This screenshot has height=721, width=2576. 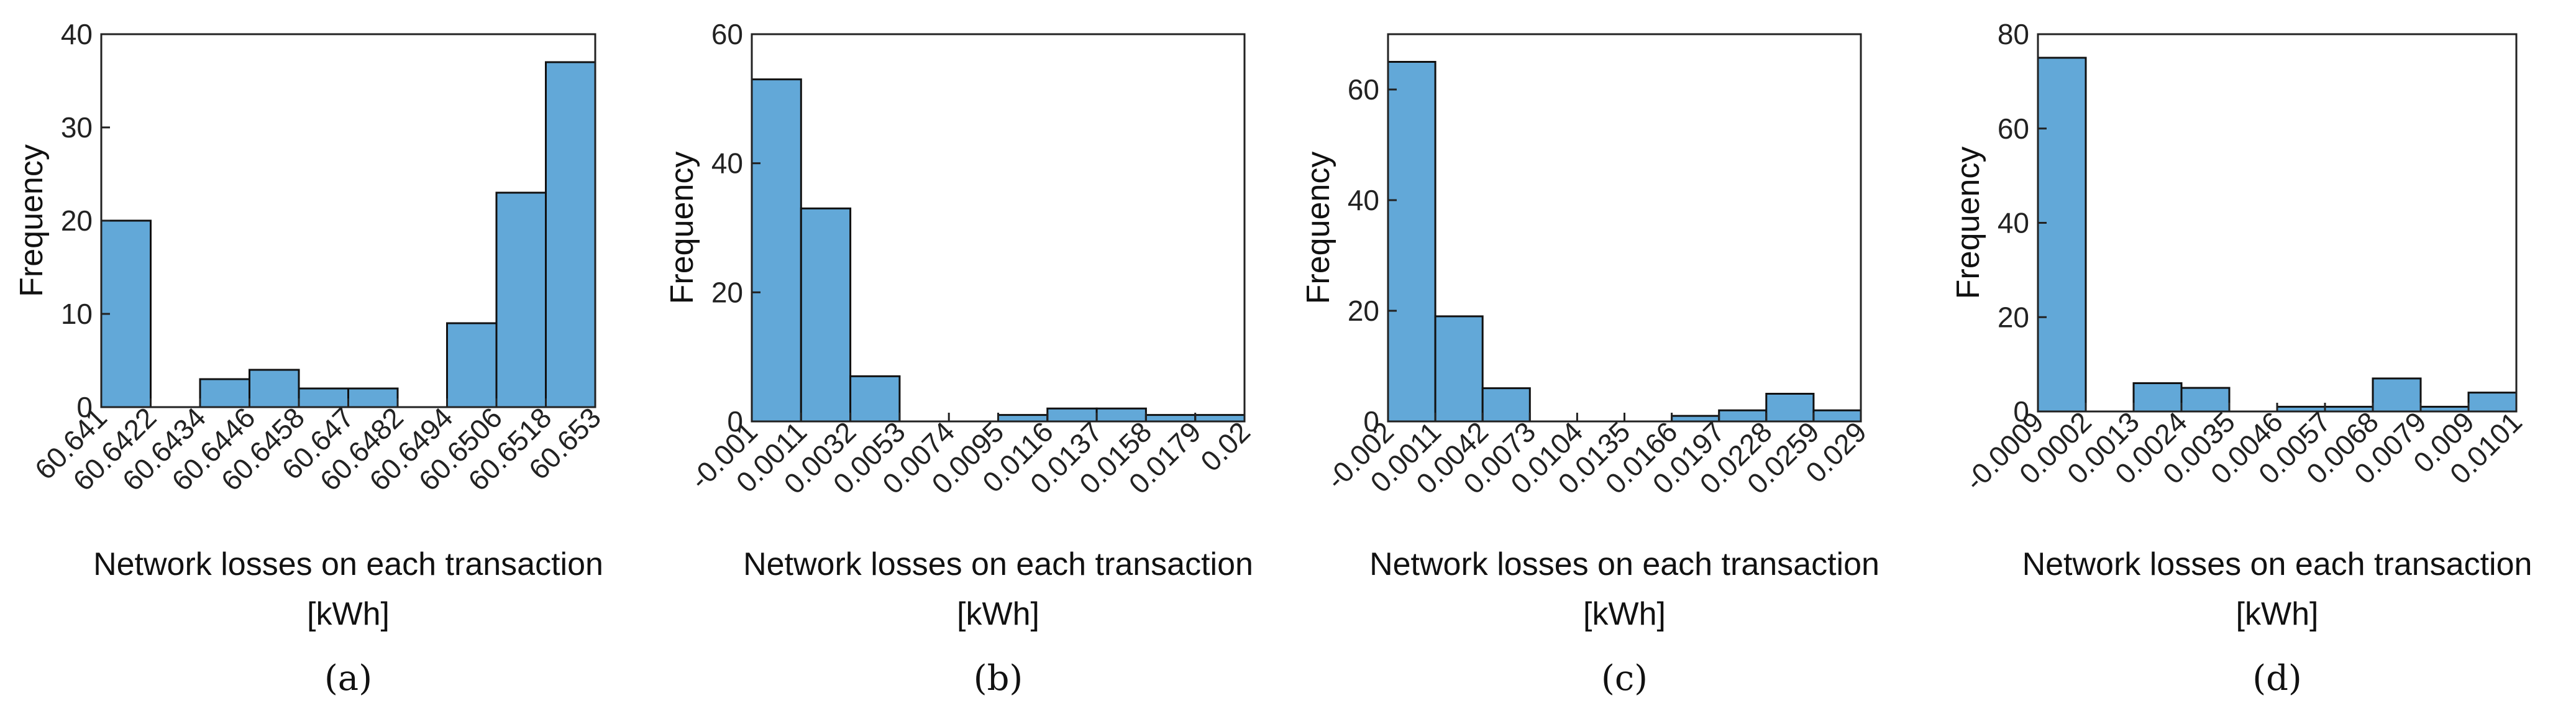 What do you see at coordinates (77, 34) in the screenshot?
I see `ytick-label-0-4: 40` at bounding box center [77, 34].